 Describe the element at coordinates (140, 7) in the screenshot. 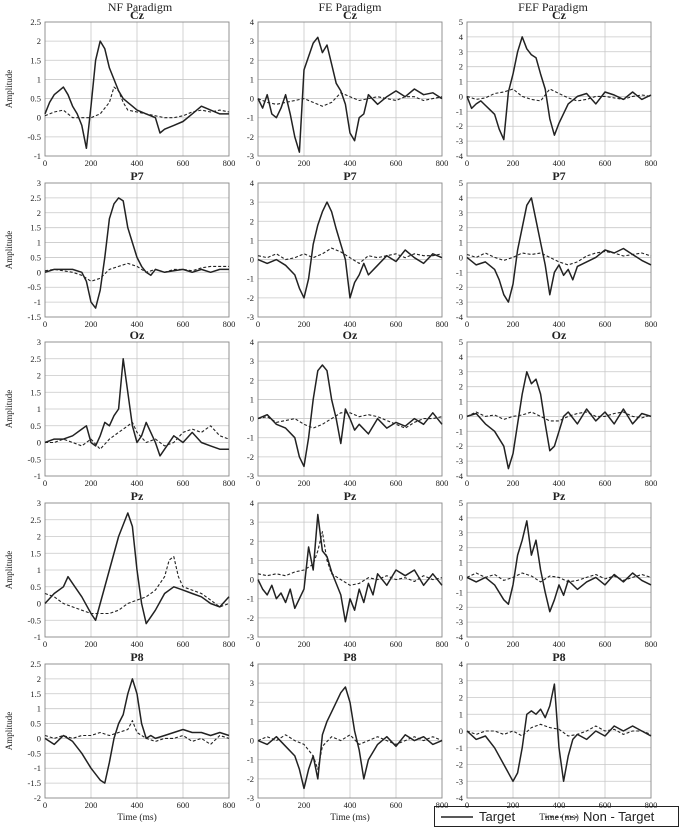

I see `column-header-nf: NF Paradigm` at that location.